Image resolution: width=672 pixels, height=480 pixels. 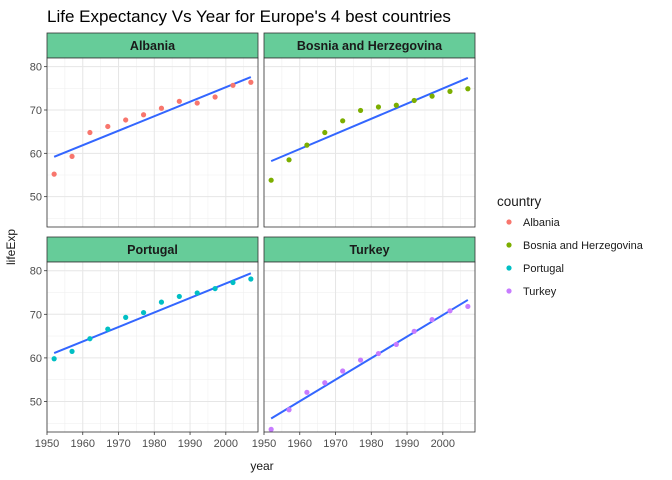 What do you see at coordinates (152, 313) in the screenshot?
I see `trend-line-portugal` at bounding box center [152, 313].